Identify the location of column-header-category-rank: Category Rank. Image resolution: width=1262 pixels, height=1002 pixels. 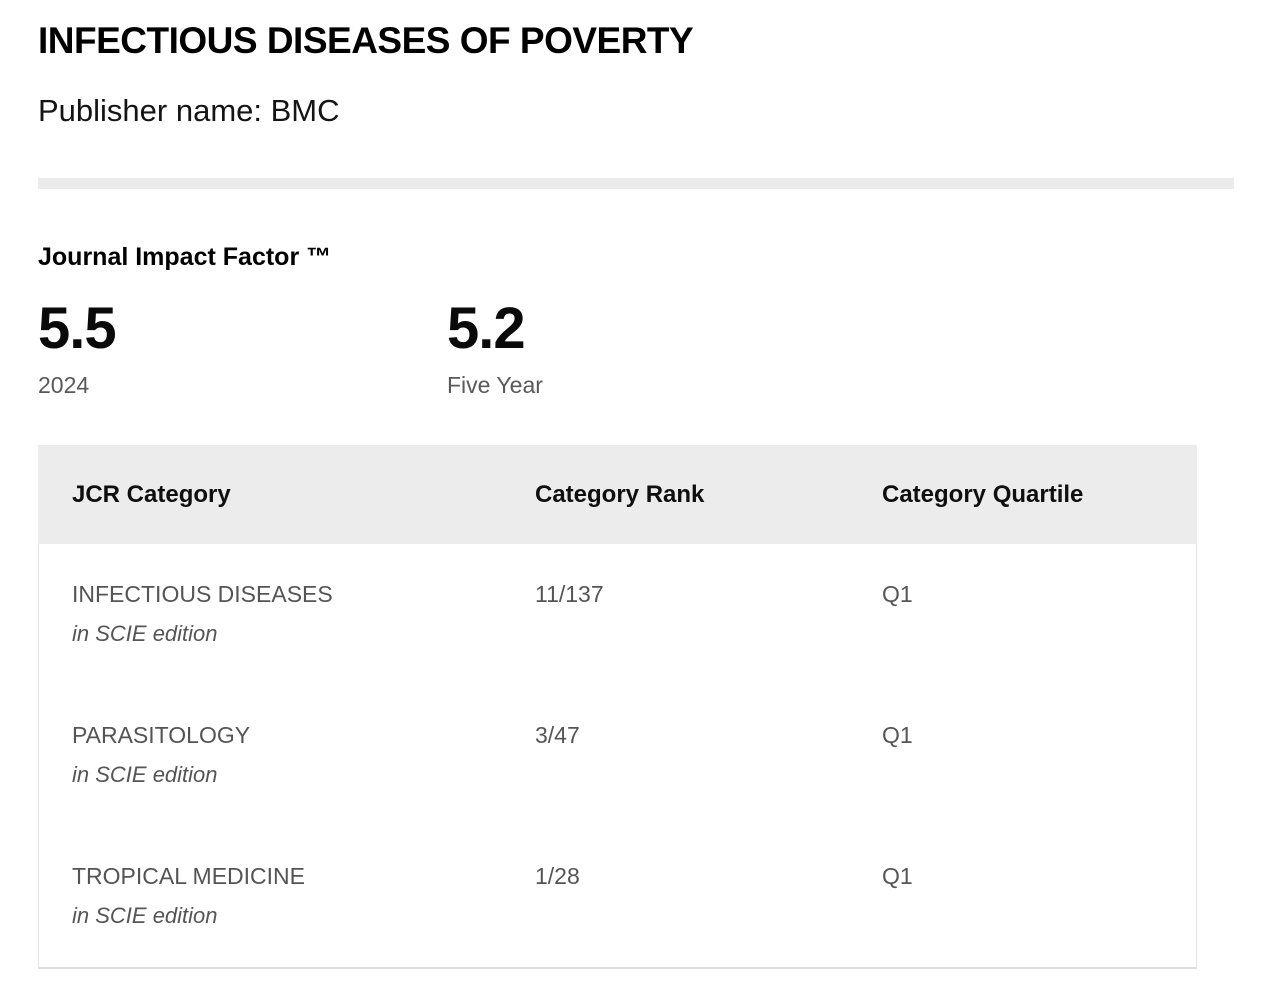
(620, 494).